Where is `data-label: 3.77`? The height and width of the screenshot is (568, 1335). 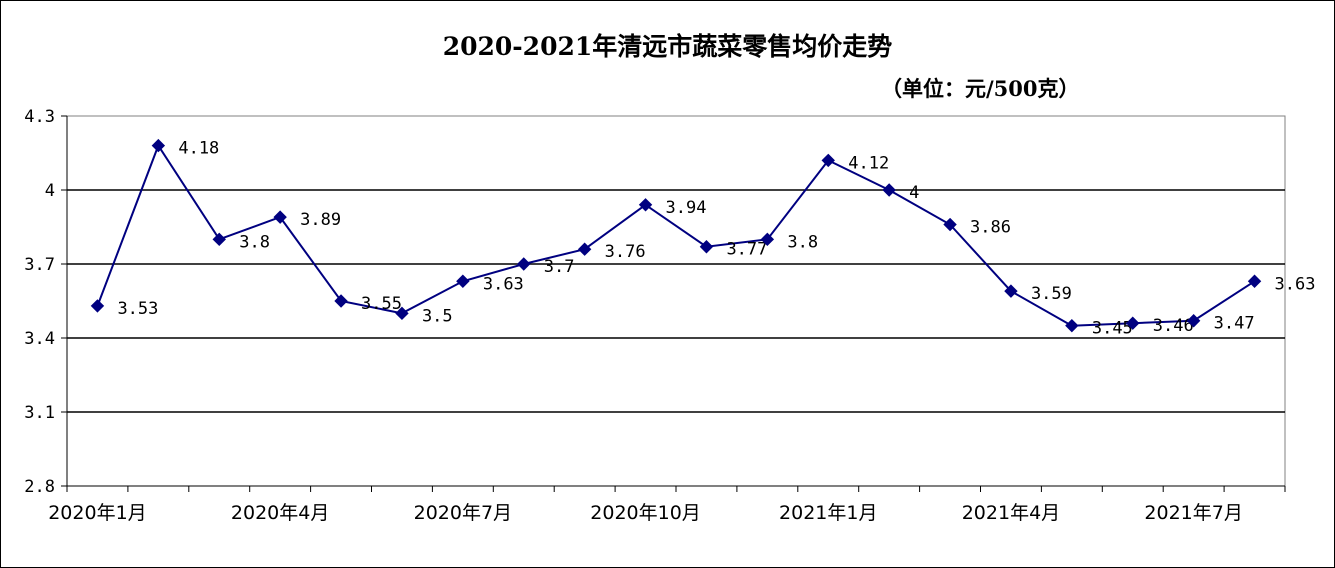
data-label: 3.77 is located at coordinates (746, 250).